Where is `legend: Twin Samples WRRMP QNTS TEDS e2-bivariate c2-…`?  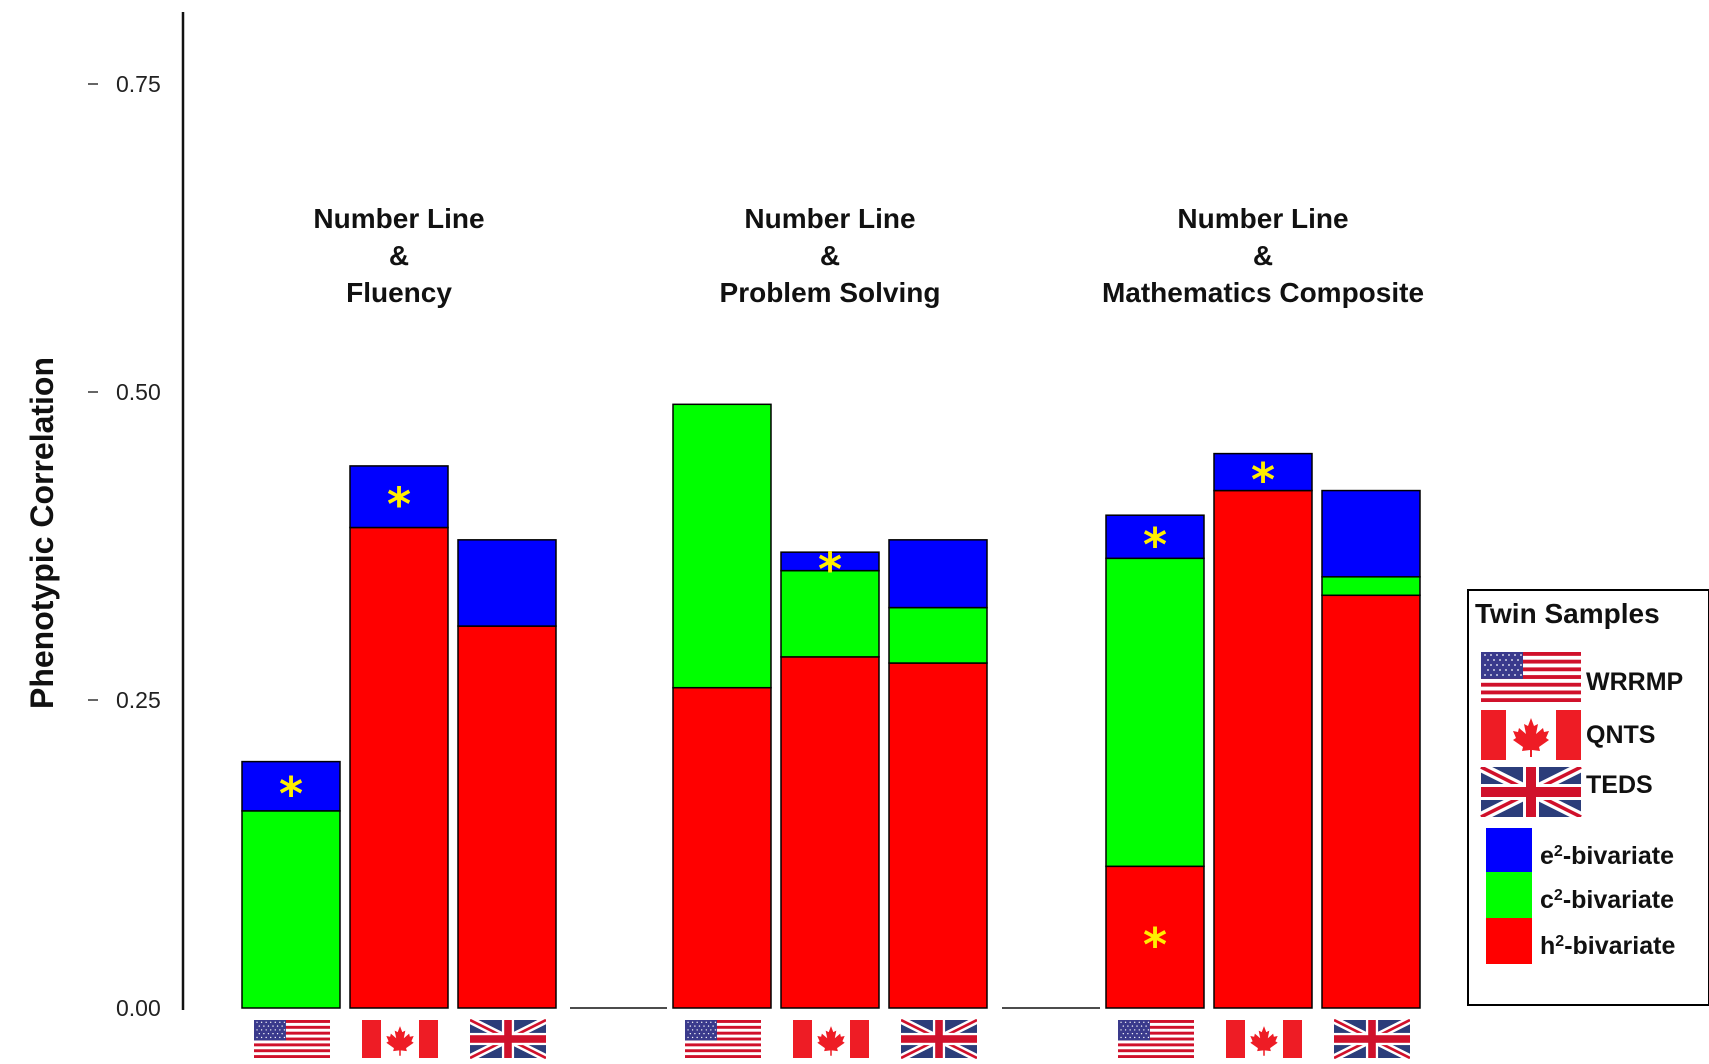 legend: Twin Samples WRRMP QNTS TEDS e2-bivariate c2-… is located at coordinates (1588, 797).